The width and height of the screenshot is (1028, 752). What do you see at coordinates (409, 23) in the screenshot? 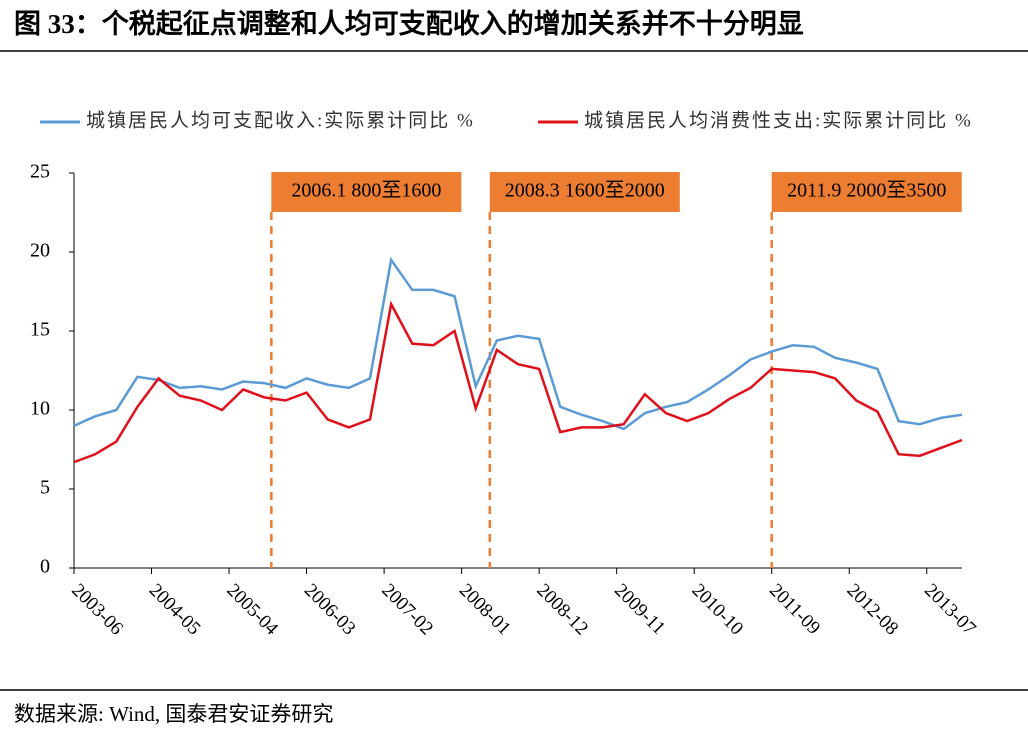
I see `title: 图 33：个税起征点调整和人均可支配收入的增加关系并不十分明显` at bounding box center [409, 23].